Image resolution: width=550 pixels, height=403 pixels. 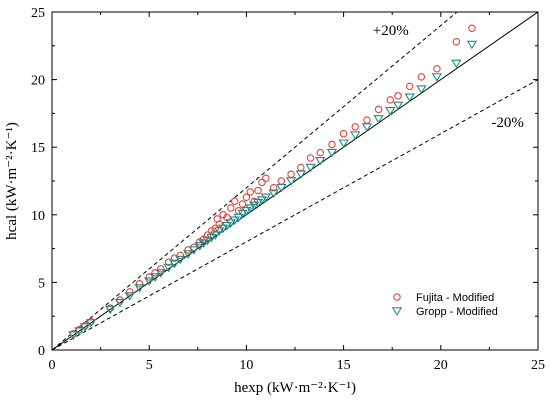 What do you see at coordinates (52, 365) in the screenshot?
I see `x-tick-label: 0` at bounding box center [52, 365].